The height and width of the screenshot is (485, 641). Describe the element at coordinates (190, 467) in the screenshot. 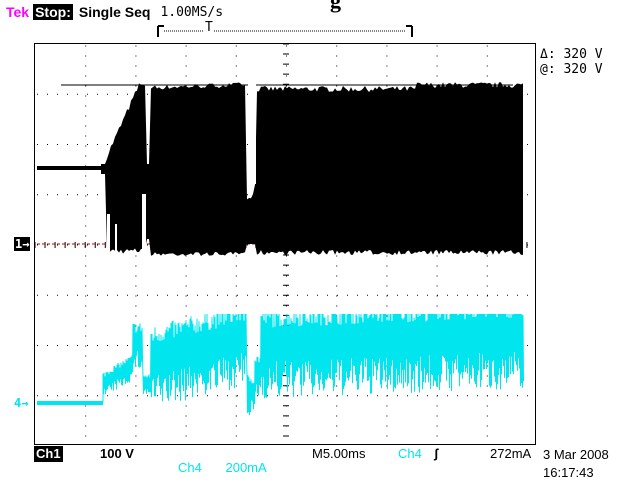

I see `ch4-label: Ch4` at that location.